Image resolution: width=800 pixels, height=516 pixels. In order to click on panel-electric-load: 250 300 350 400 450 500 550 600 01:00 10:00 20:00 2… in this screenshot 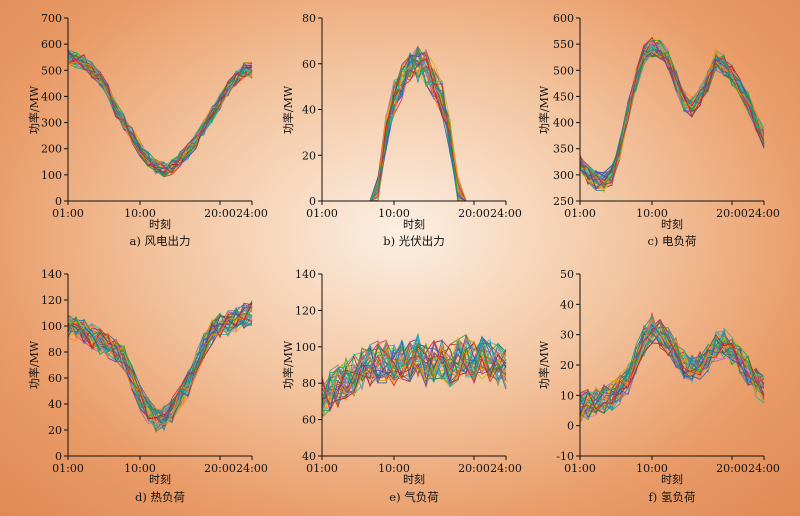, I will do `click(658, 130)`.